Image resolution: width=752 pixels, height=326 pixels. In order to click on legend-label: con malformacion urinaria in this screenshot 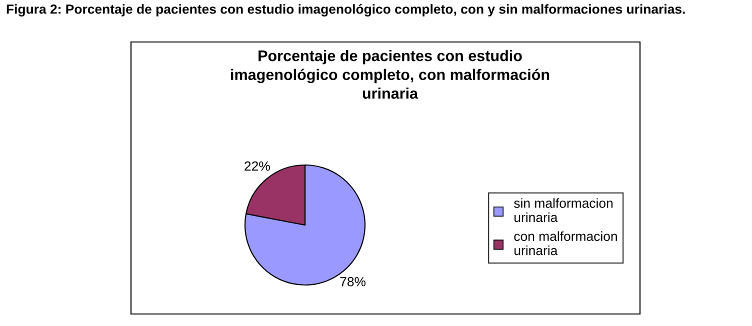, I will do `click(565, 243)`.